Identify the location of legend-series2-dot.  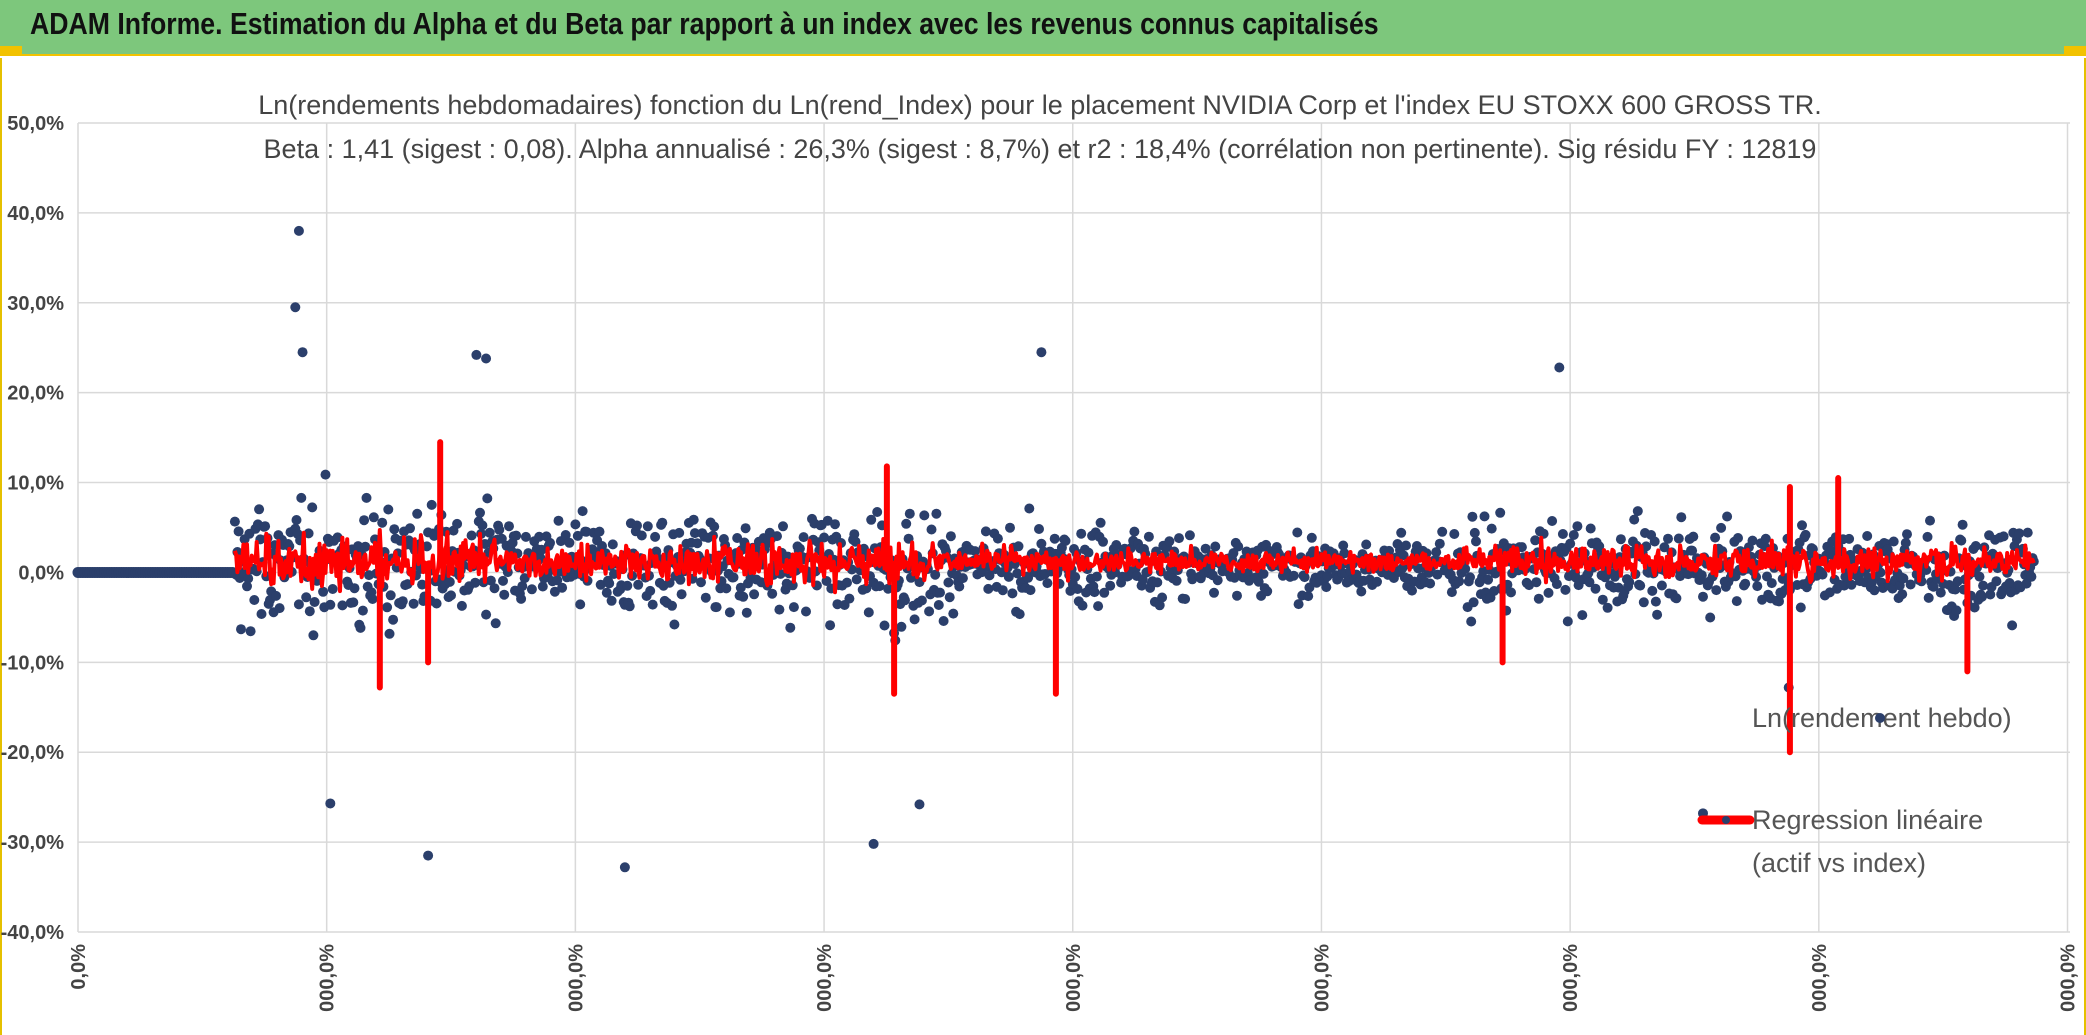
(1726, 820).